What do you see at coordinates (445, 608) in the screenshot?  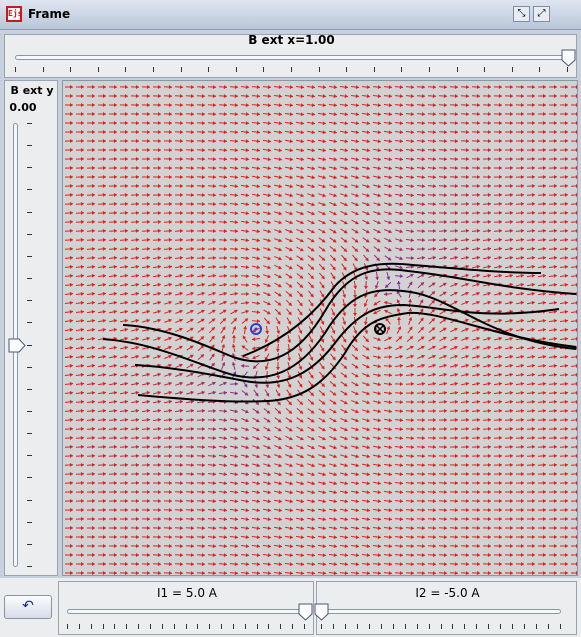 I see `i2-panel: I2 = -5.0 A` at bounding box center [445, 608].